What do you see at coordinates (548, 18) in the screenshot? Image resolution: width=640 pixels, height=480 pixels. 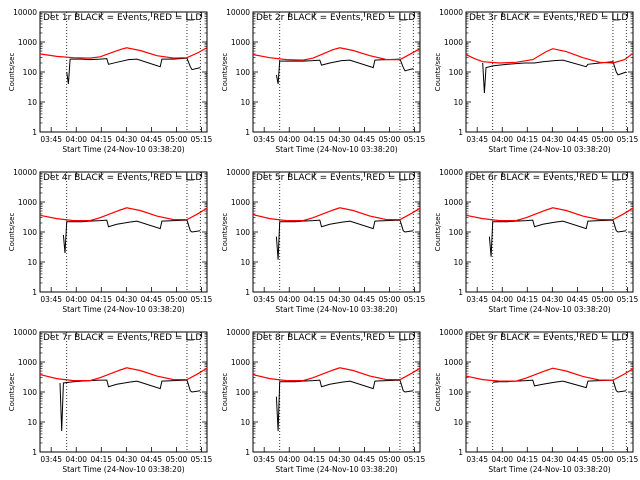 I see `chart-title: Det 3r BLACK = Events, RED = LLD` at bounding box center [548, 18].